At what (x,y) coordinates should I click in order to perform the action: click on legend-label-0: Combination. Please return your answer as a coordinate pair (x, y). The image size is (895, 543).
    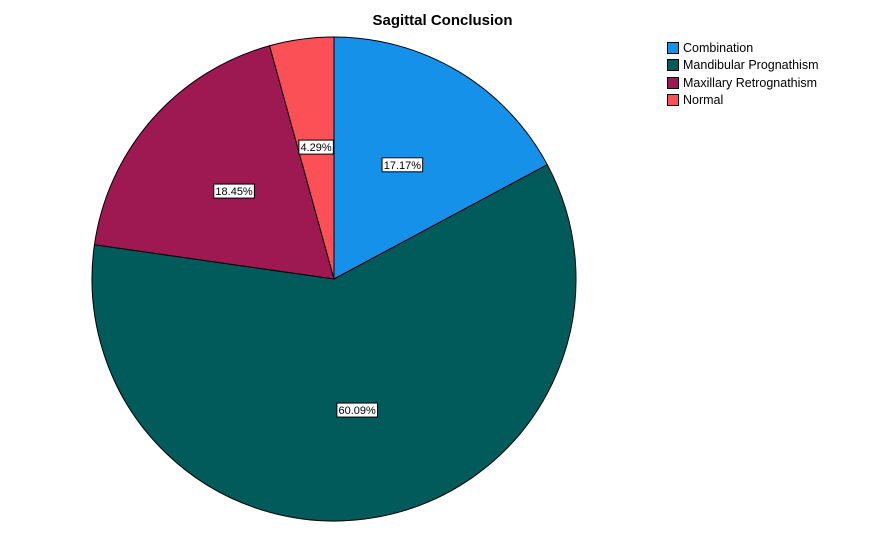
    Looking at the image, I should click on (718, 47).